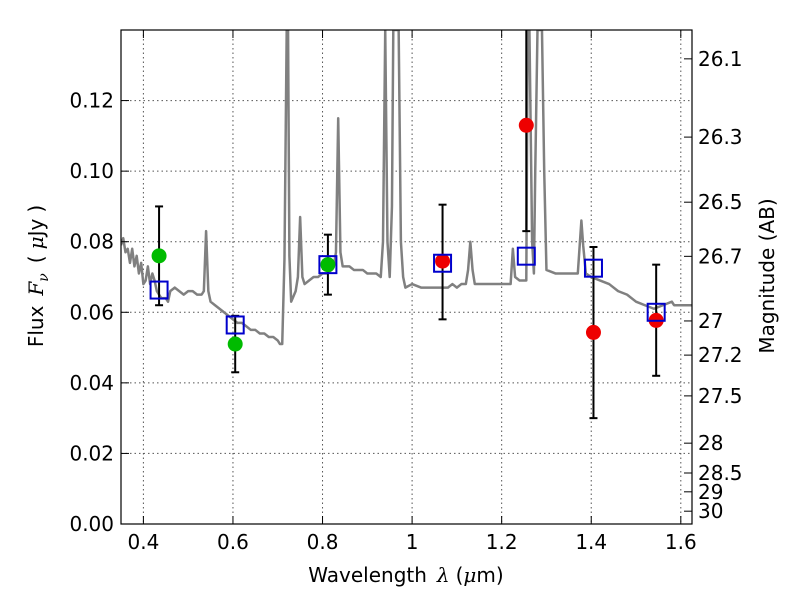  What do you see at coordinates (405, 575) in the screenshot?
I see `x-axis-label: Wavelength λ (μm)` at bounding box center [405, 575].